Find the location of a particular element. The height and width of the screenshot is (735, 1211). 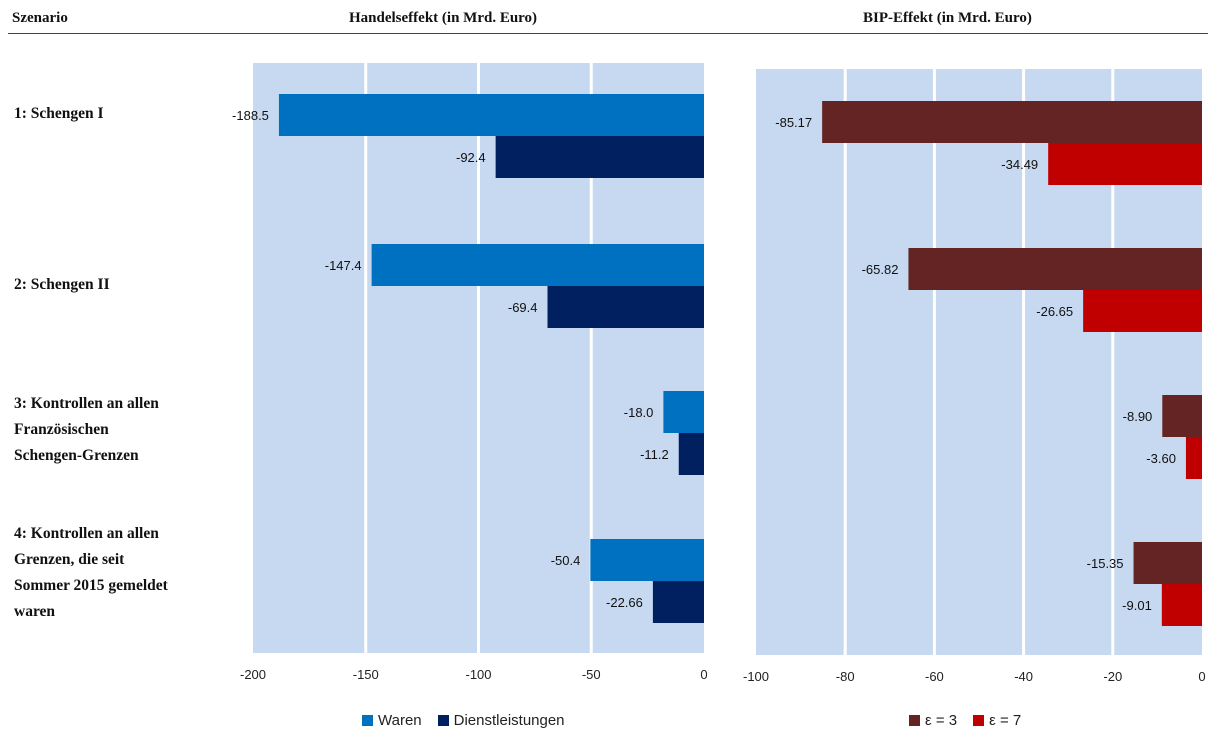

scenario-3-line-3: Schengen-Grenzen is located at coordinates (76, 455).